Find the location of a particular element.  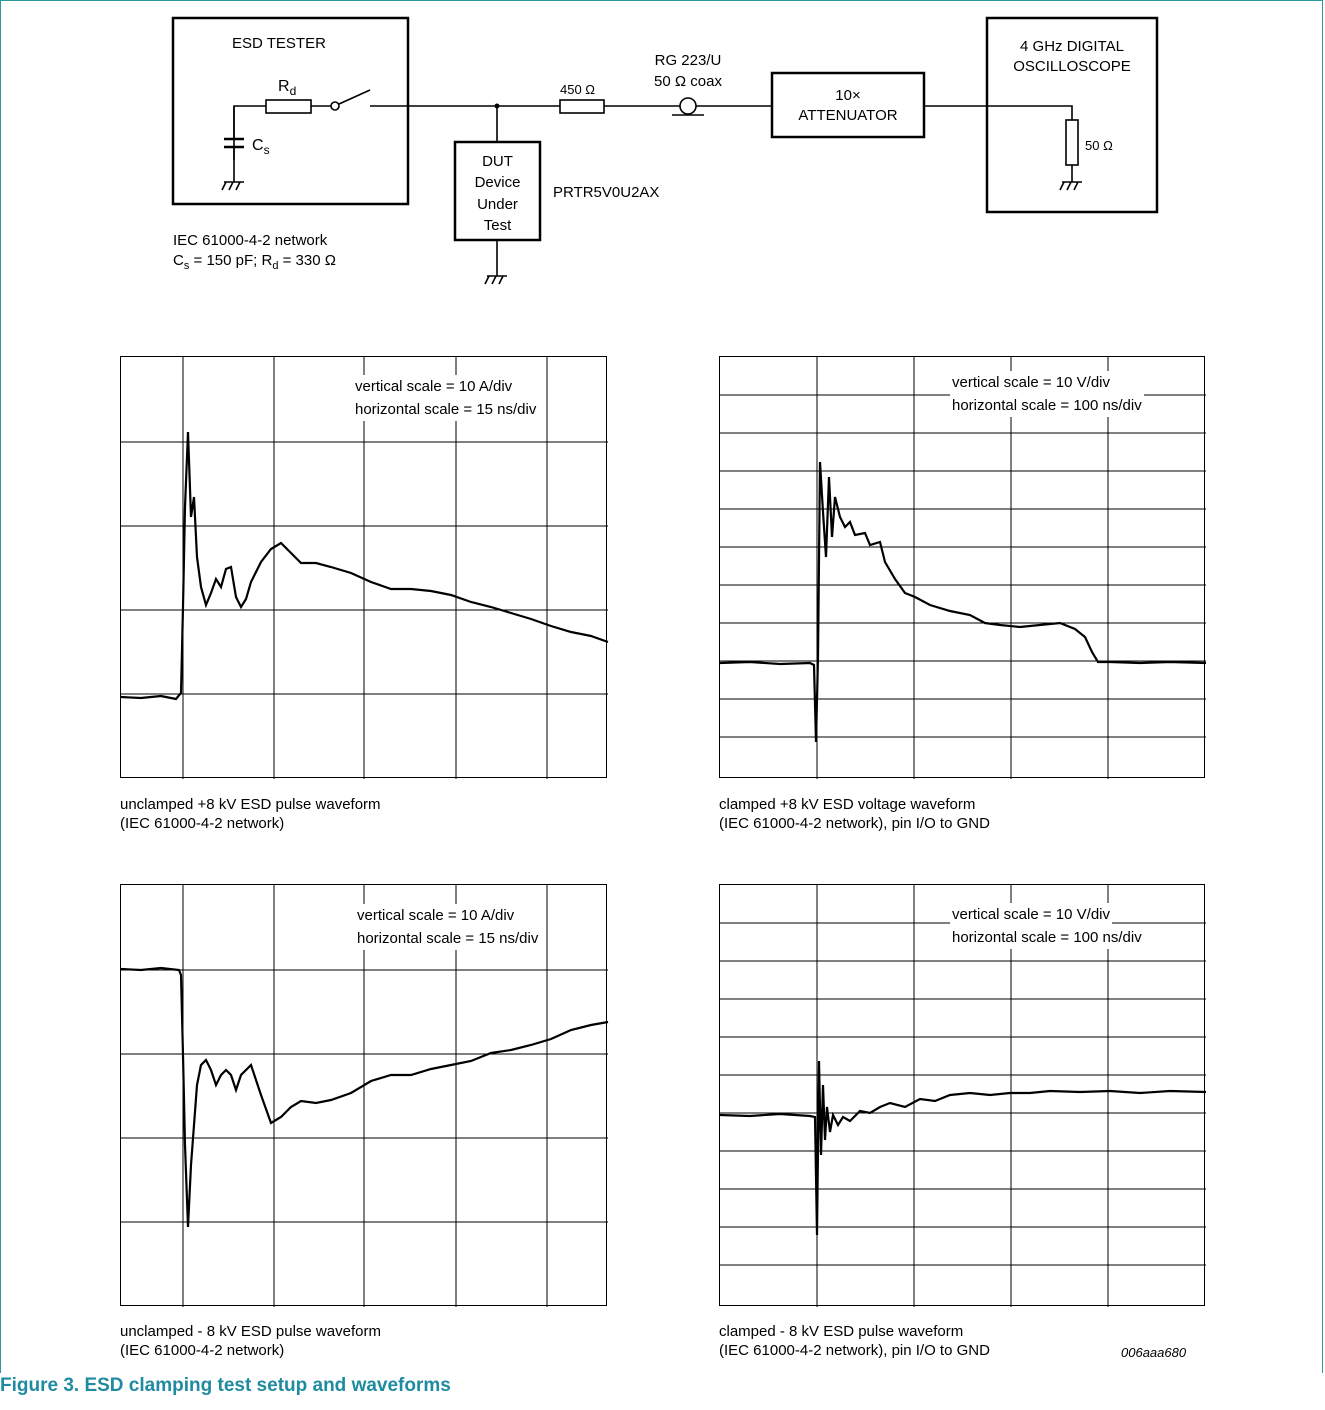

dut-under-label: Under is located at coordinates (497, 204).